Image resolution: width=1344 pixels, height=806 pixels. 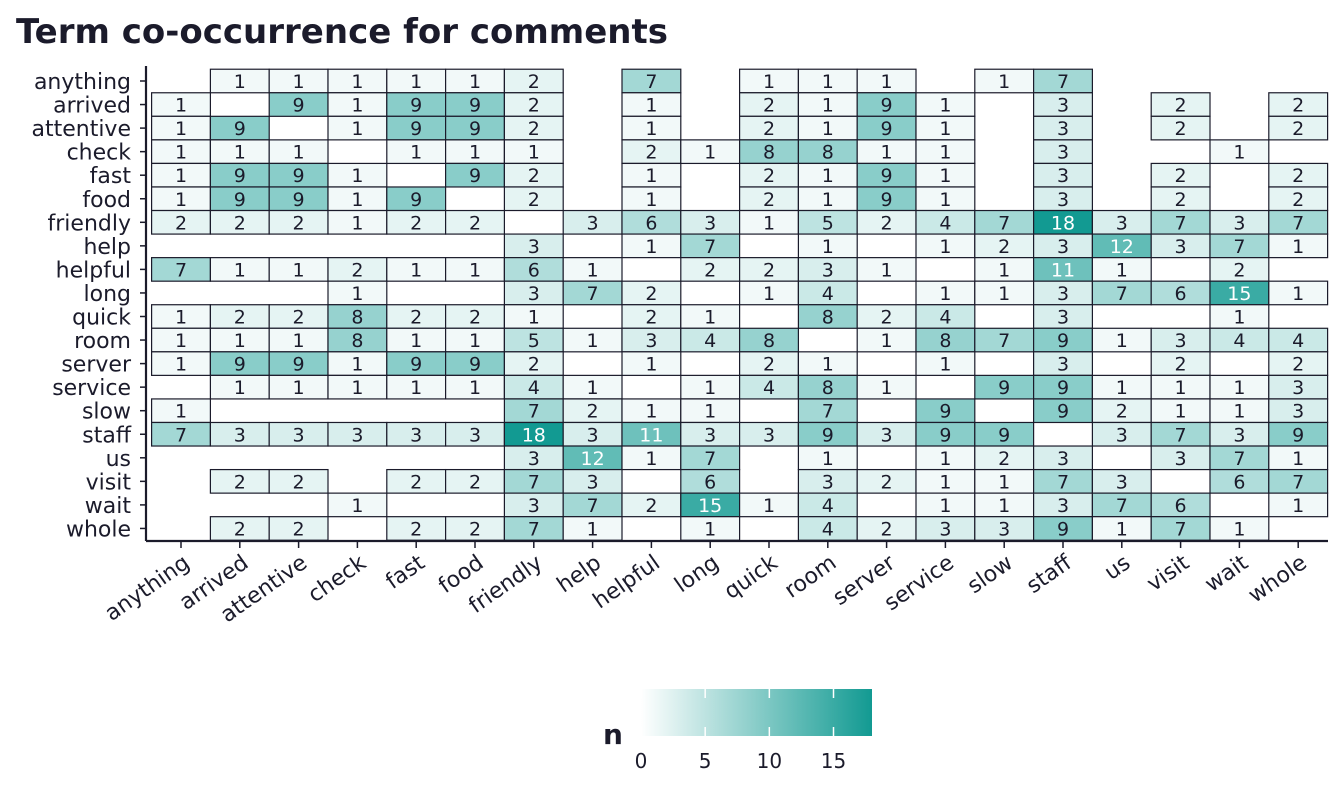 I want to click on y-tick-label: help, so click(x=107, y=247).